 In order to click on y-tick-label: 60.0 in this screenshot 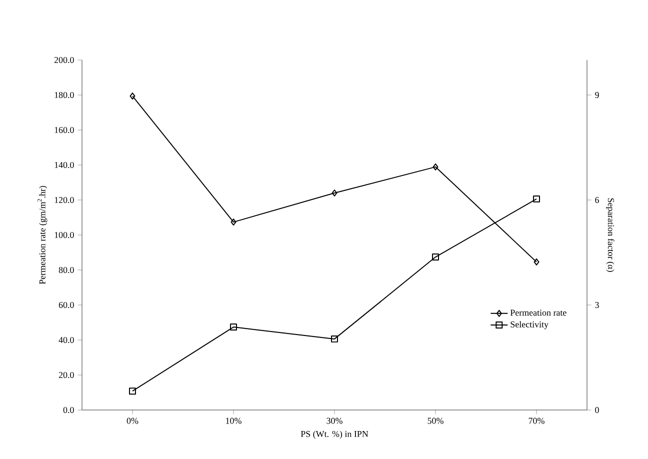, I will do `click(66, 305)`.